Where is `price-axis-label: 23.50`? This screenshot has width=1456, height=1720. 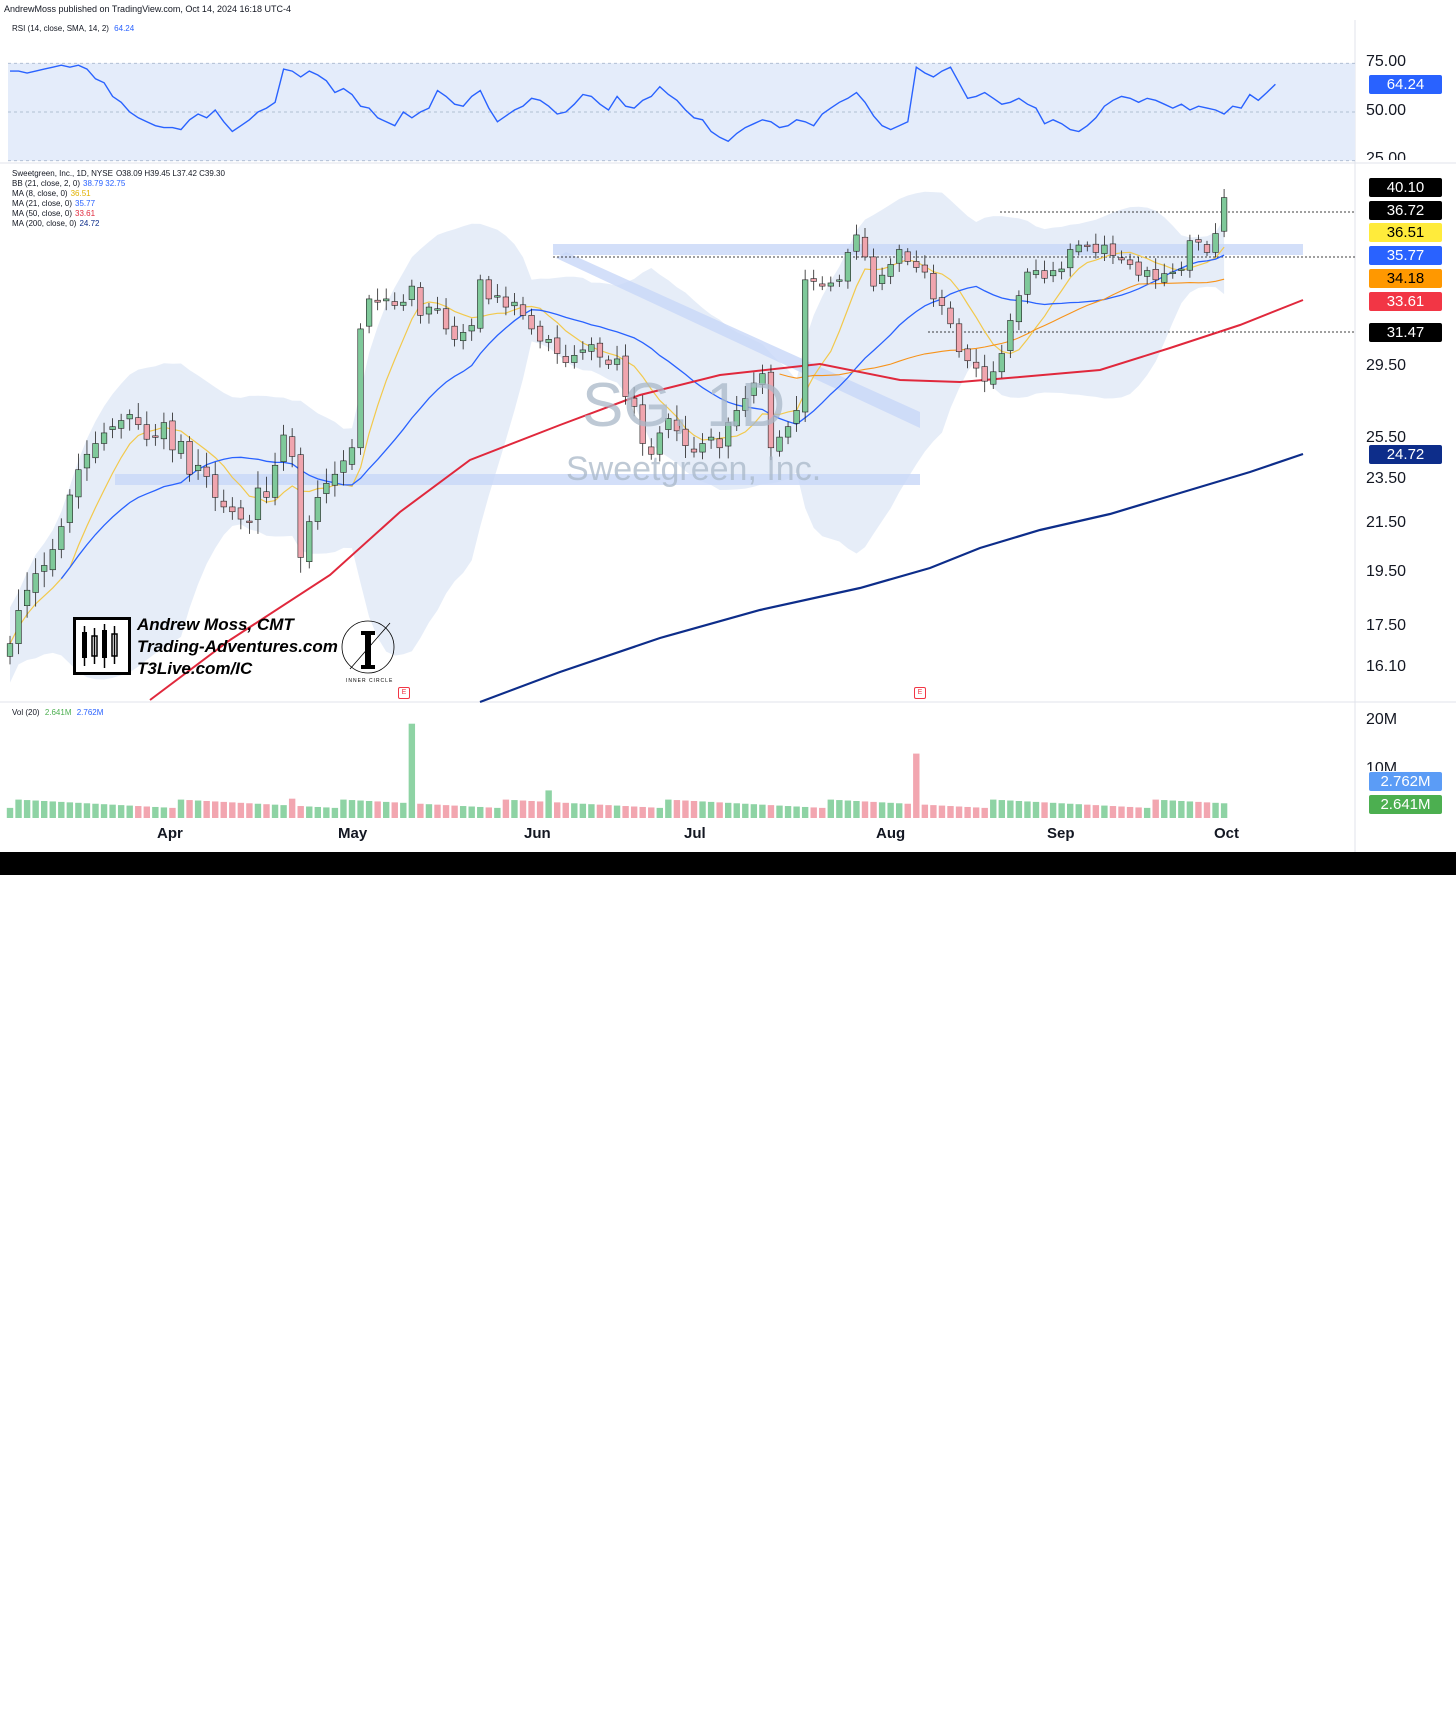
price-axis-label: 23.50 is located at coordinates (1386, 478).